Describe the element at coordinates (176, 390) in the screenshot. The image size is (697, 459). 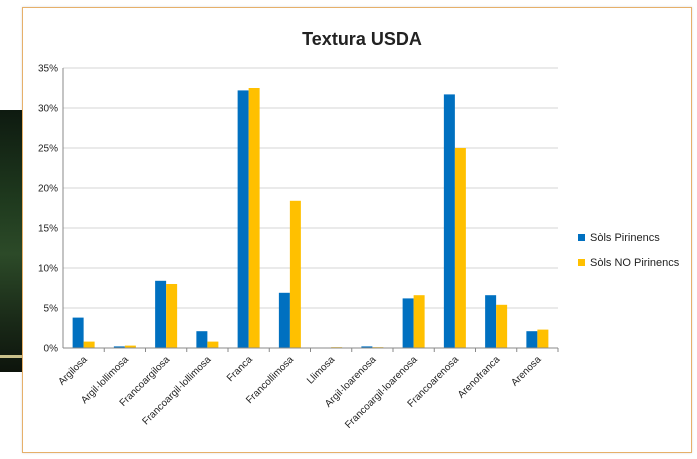
I see `x-tick-label: Francoargil·lollimosa` at that location.